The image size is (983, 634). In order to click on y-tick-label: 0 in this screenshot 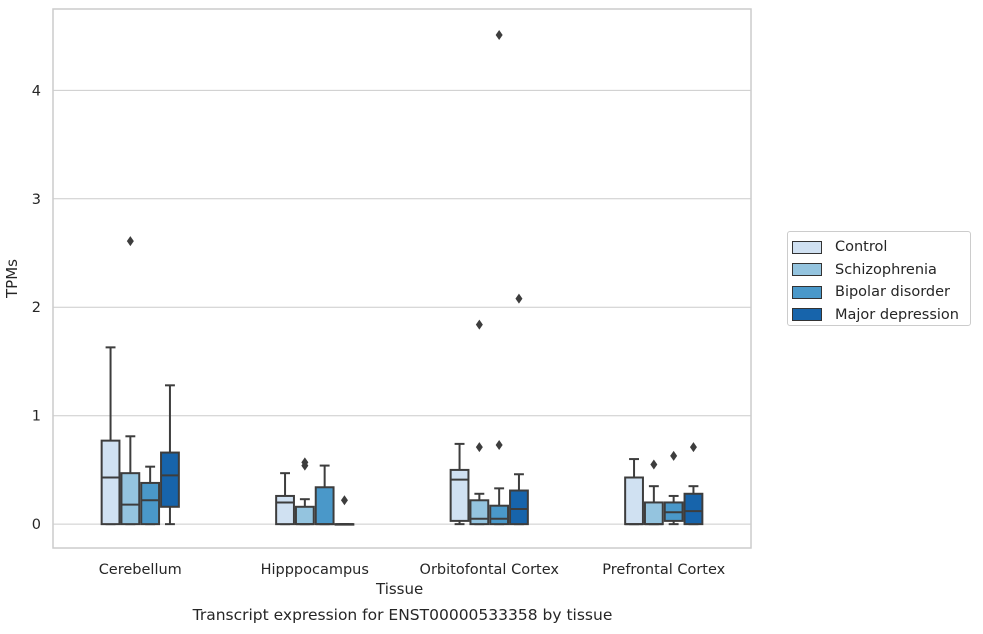, I will do `click(36, 525)`.